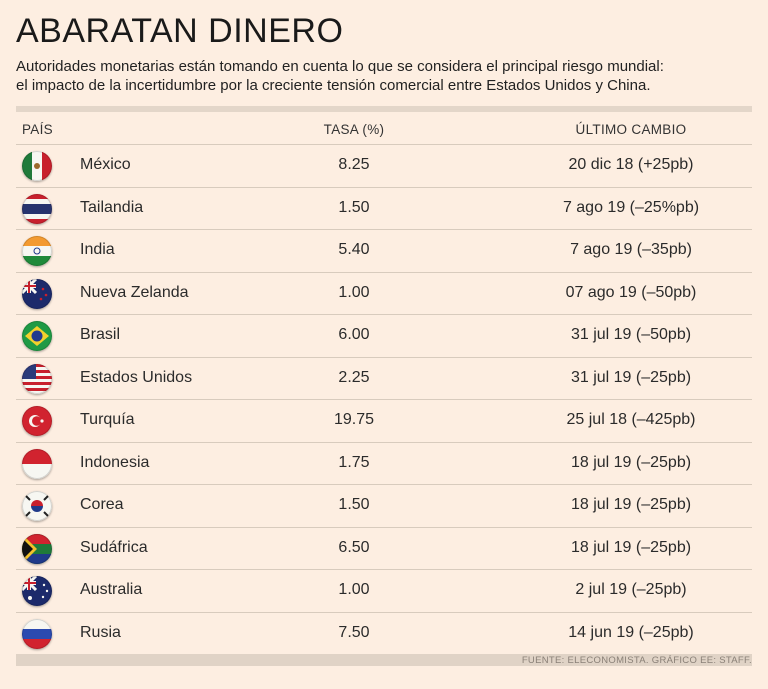 This screenshot has width=768, height=689. What do you see at coordinates (105, 164) in the screenshot?
I see `country-name: México` at bounding box center [105, 164].